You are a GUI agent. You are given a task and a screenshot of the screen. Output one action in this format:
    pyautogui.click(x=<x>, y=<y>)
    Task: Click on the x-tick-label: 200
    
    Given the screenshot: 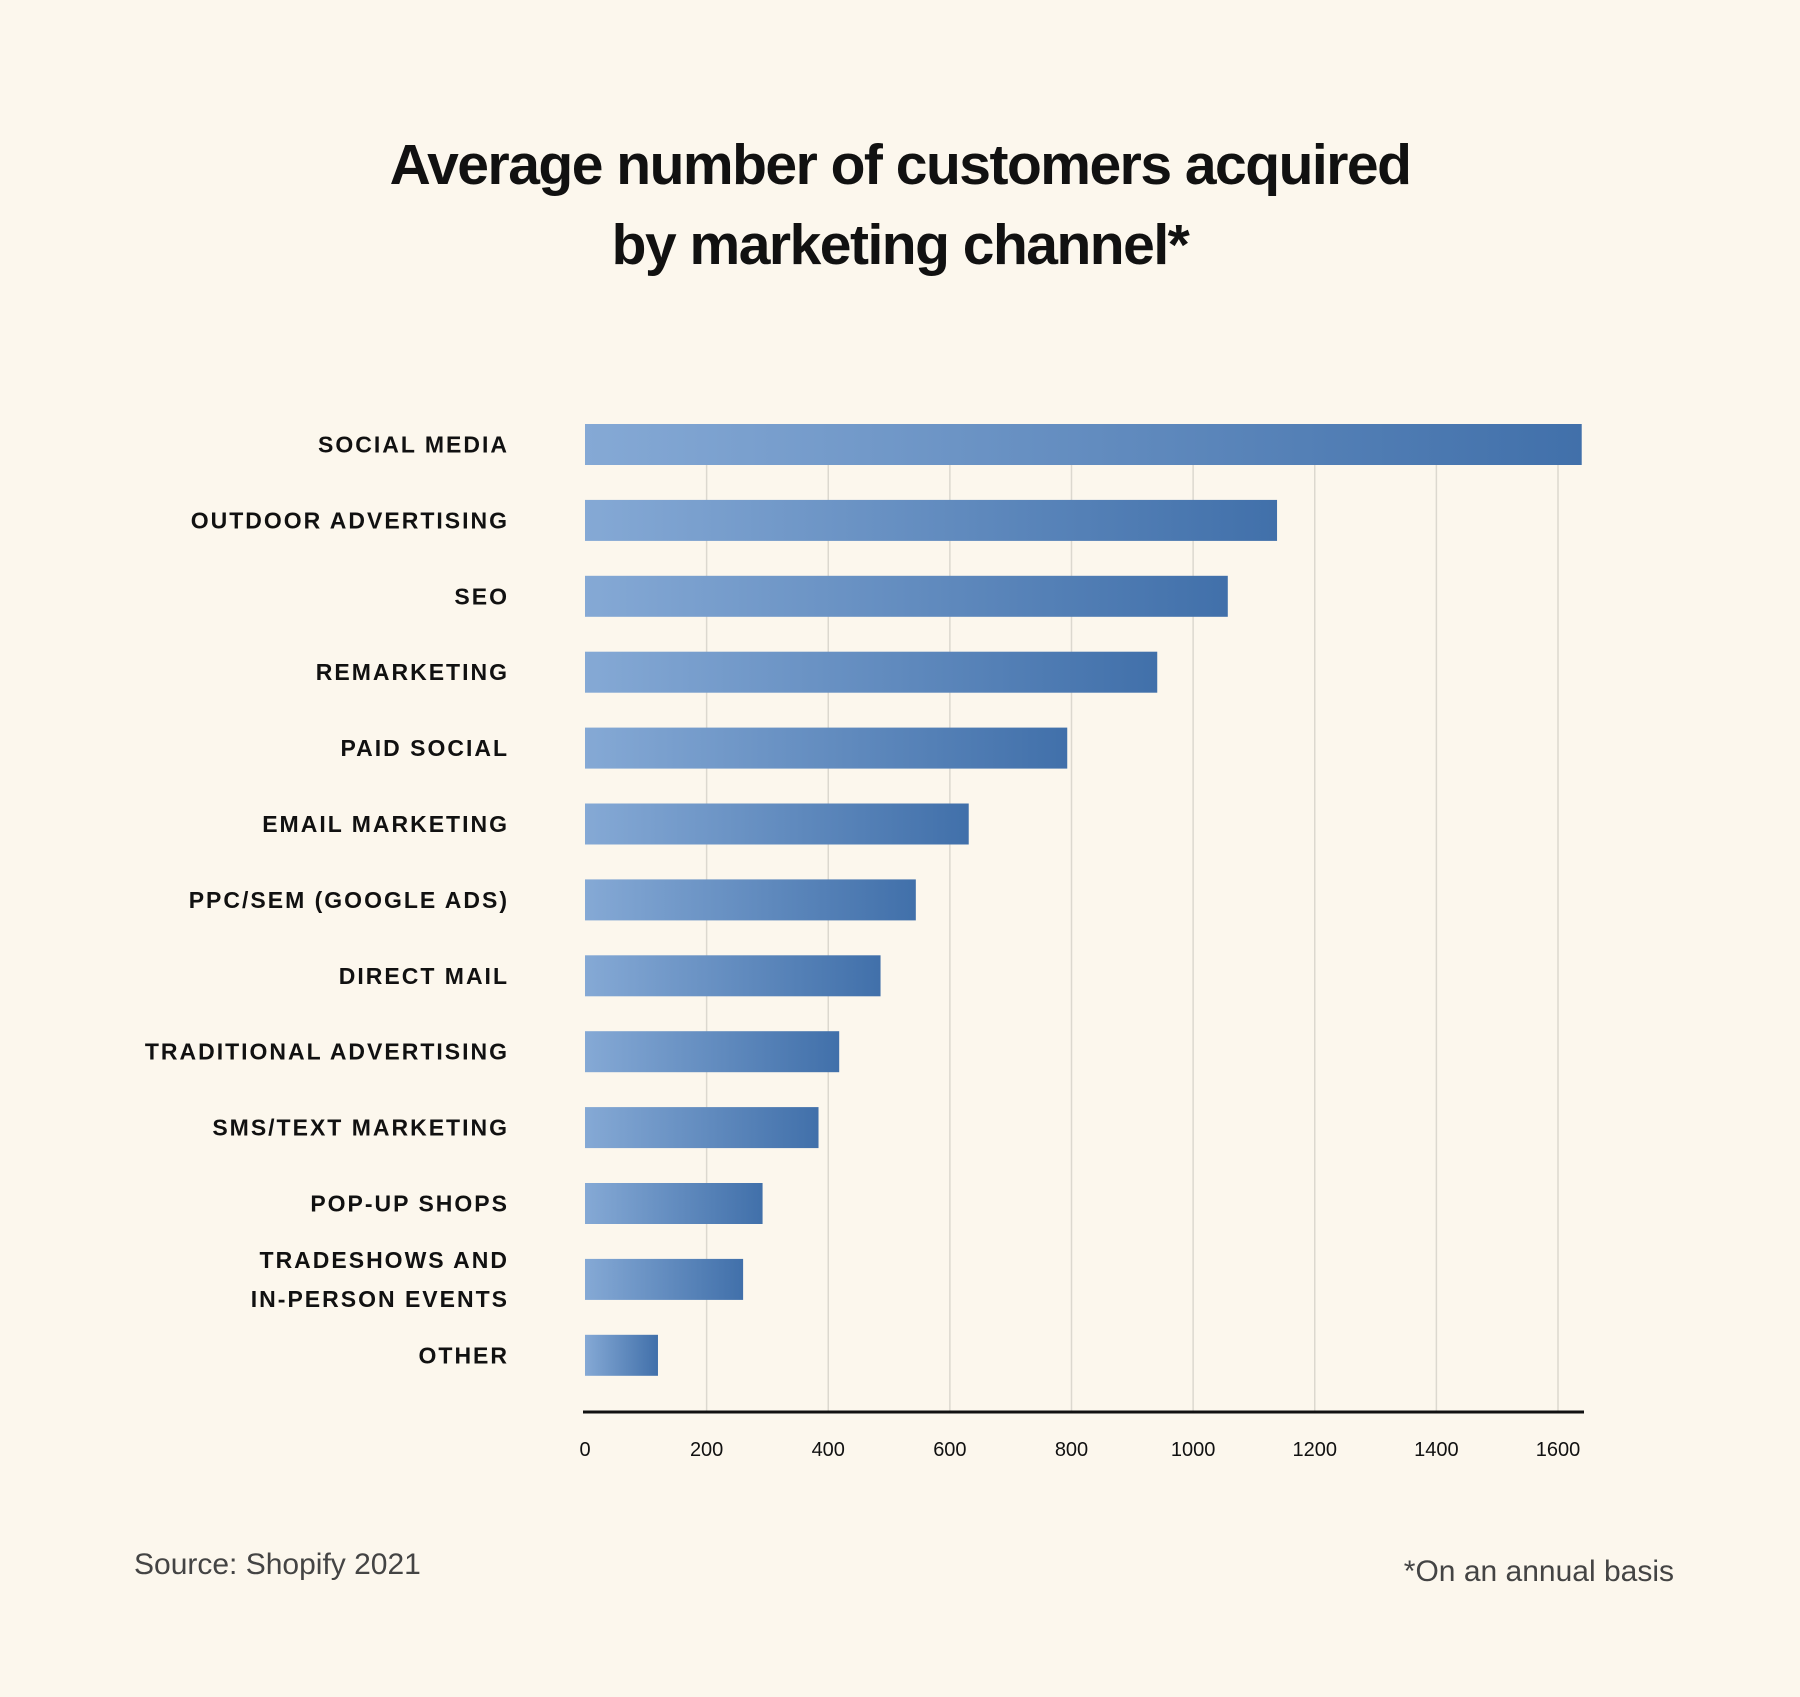 What is the action you would take?
    pyautogui.click(x=706, y=1450)
    